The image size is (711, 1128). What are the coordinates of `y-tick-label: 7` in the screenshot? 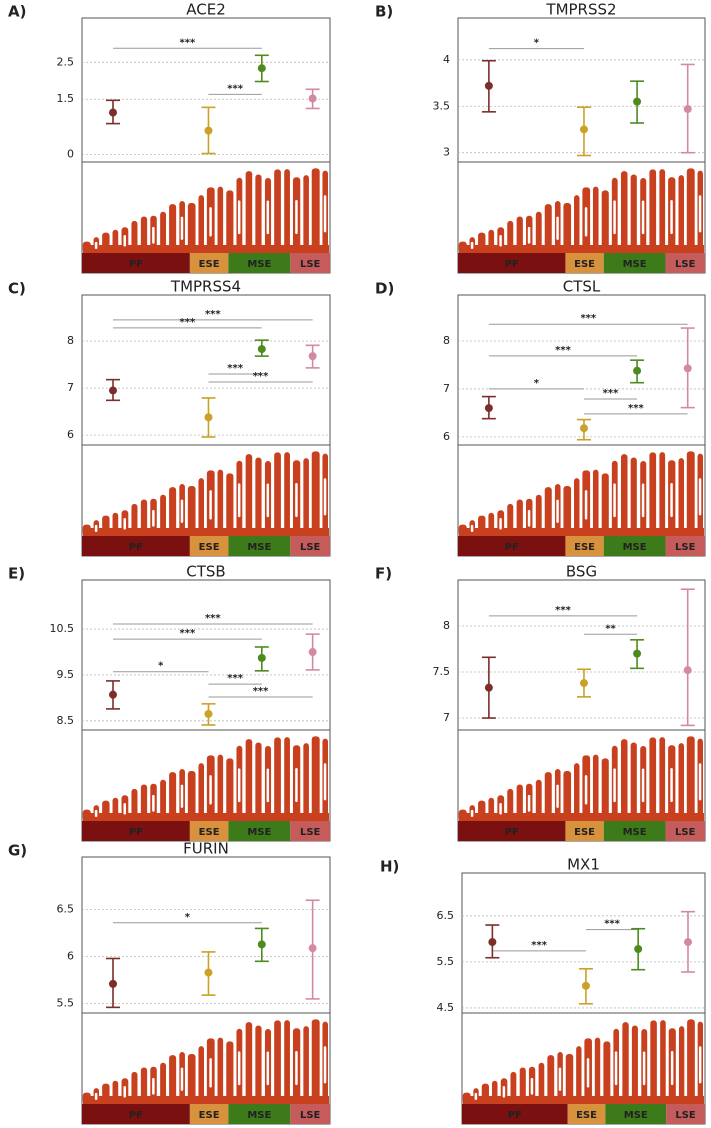 It's located at (70, 387).